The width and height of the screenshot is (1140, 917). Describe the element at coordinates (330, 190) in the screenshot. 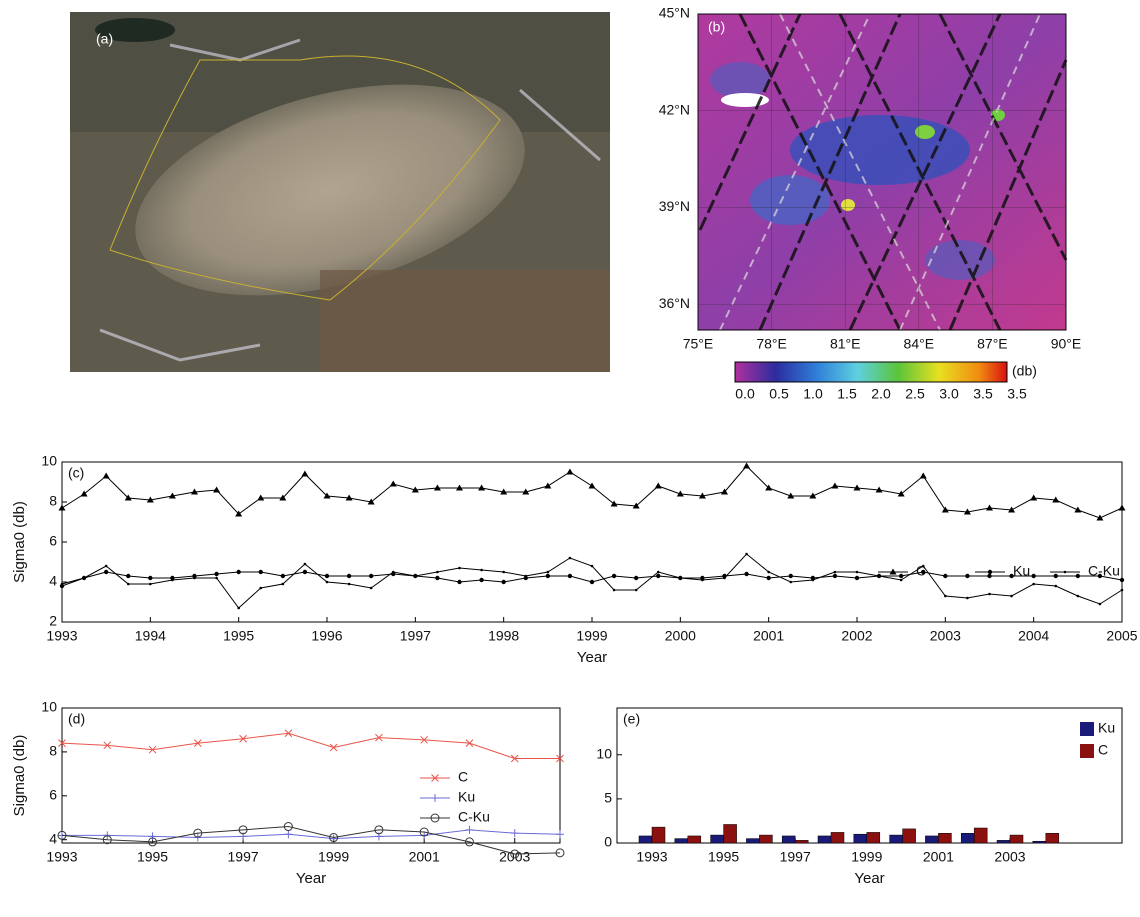

I see `desert` at that location.